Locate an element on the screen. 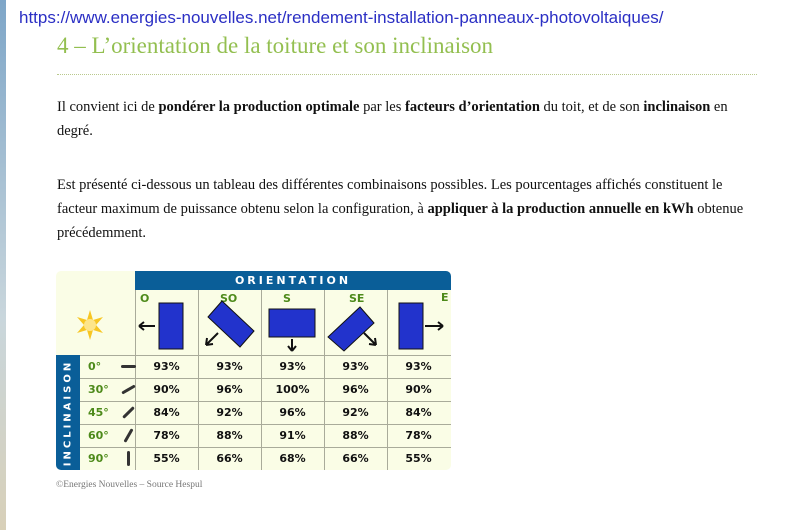  panel-south-icon is located at coordinates (292, 330).